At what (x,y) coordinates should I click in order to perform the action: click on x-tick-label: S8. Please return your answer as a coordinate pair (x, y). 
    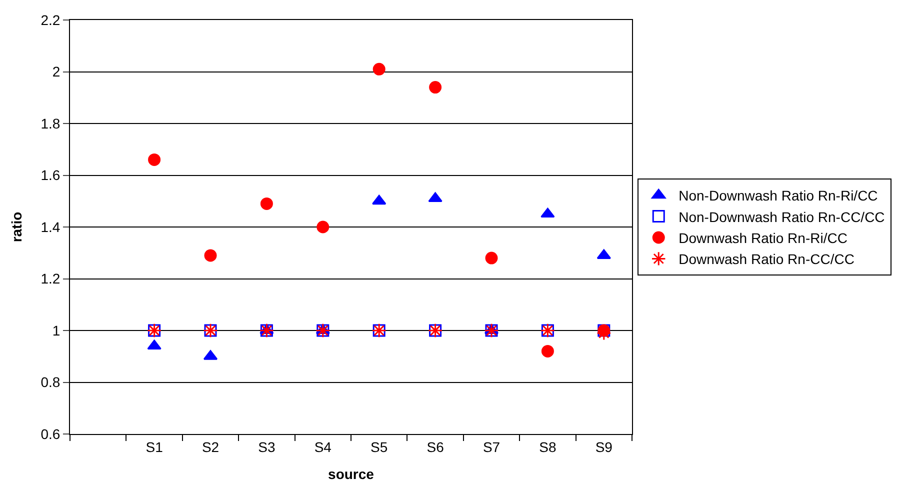
    Looking at the image, I should click on (547, 446).